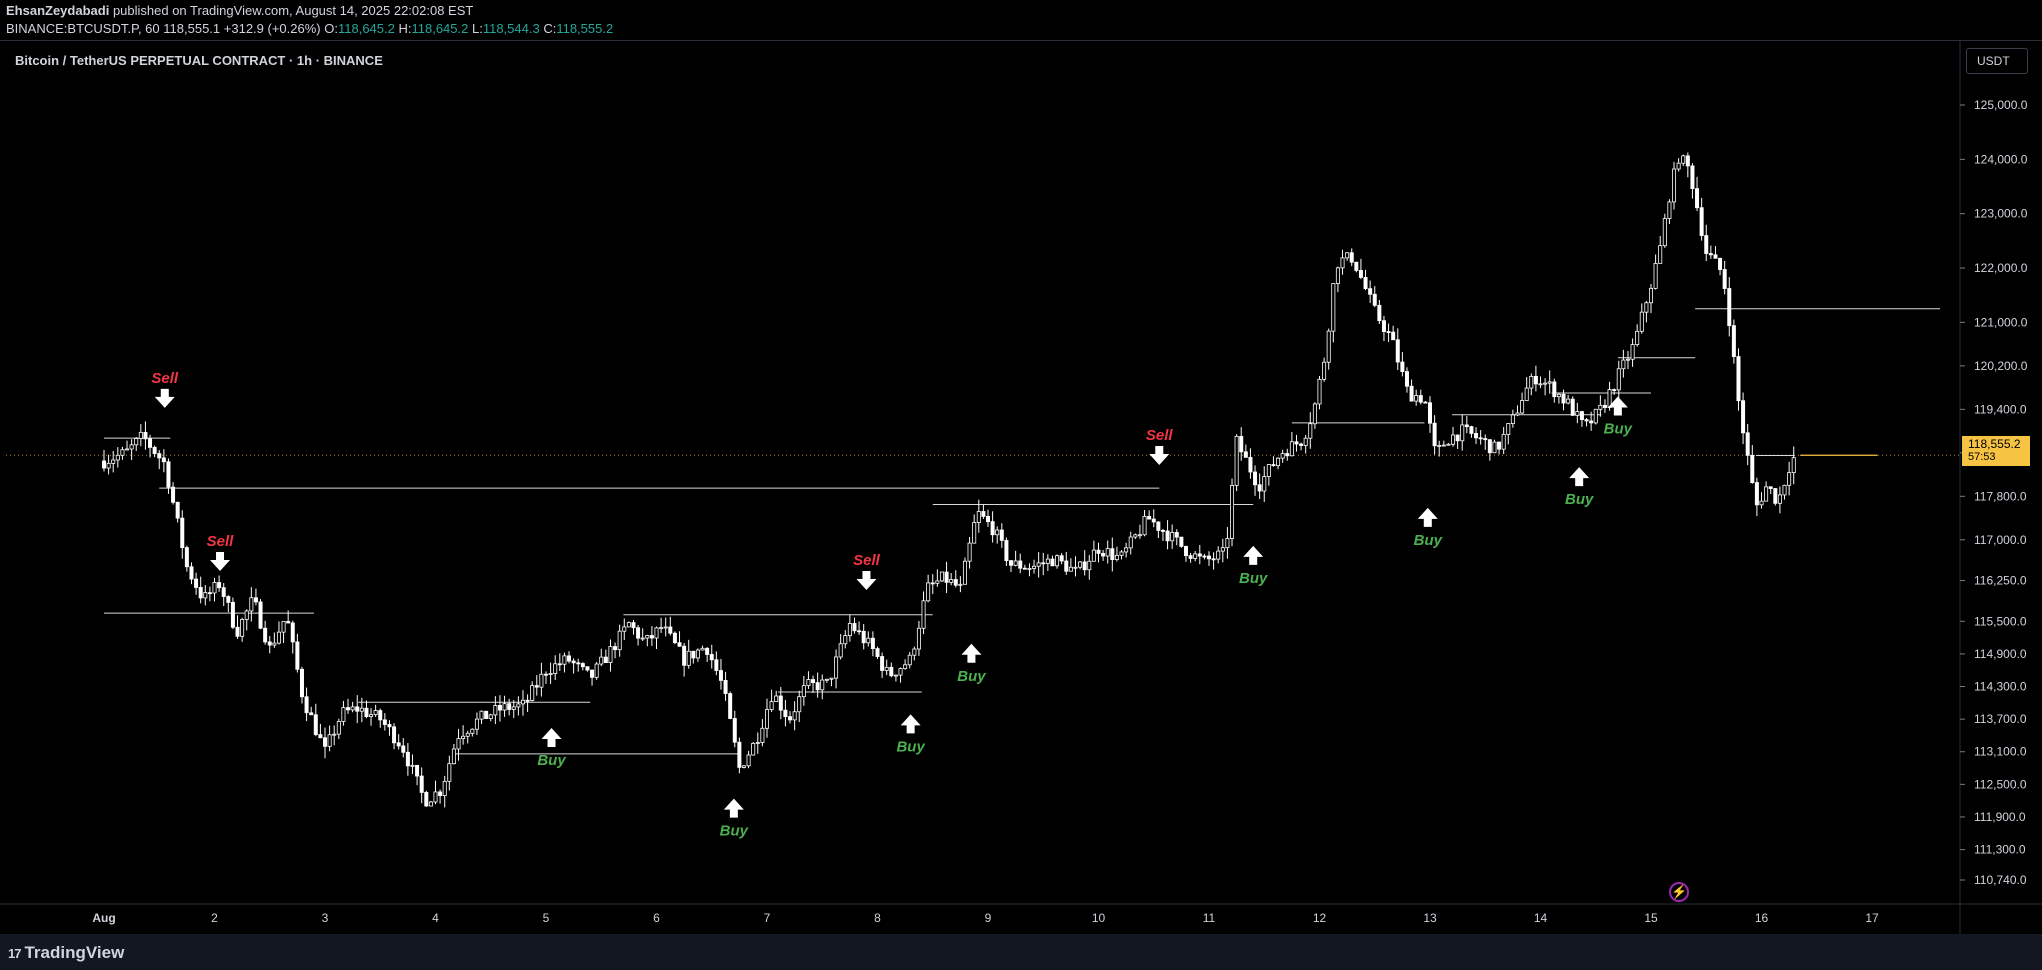 This screenshot has width=2042, height=970. What do you see at coordinates (1320, 918) in the screenshot?
I see `time-tick-label: 12` at bounding box center [1320, 918].